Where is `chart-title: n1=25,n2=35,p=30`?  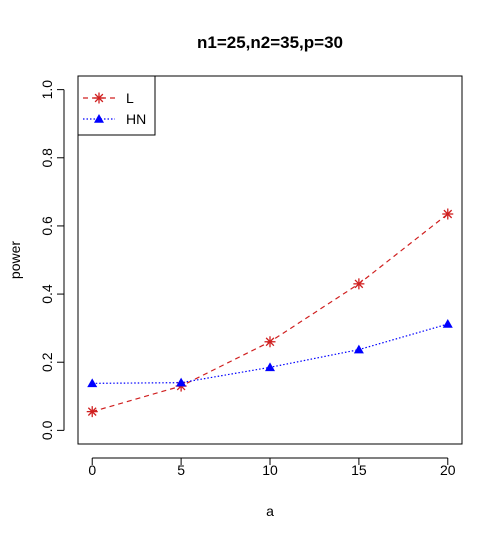
chart-title: n1=25,n2=35,p=30 is located at coordinates (270, 42).